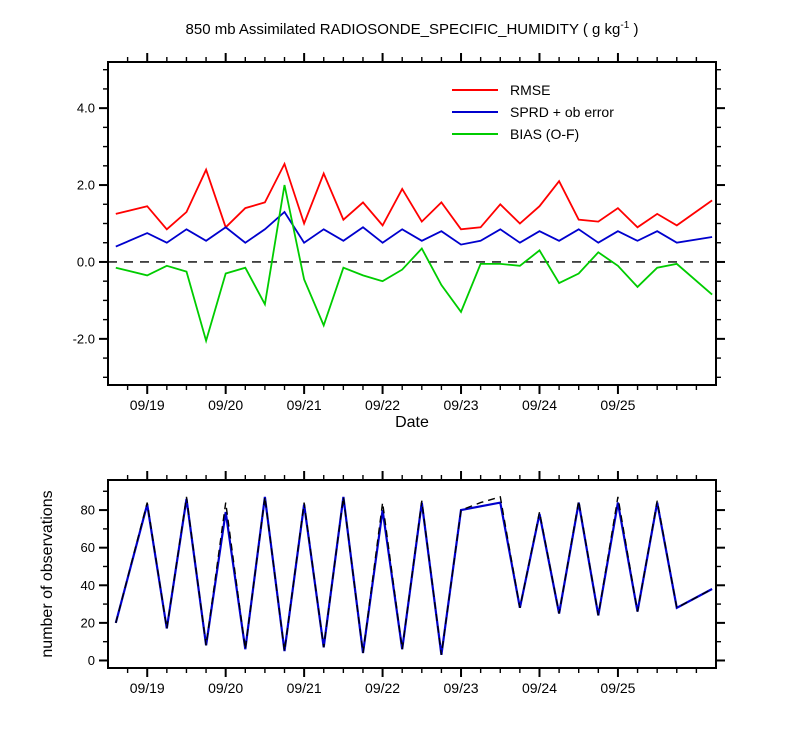  I want to click on legend-label-rmse: RMSE, so click(530, 90).